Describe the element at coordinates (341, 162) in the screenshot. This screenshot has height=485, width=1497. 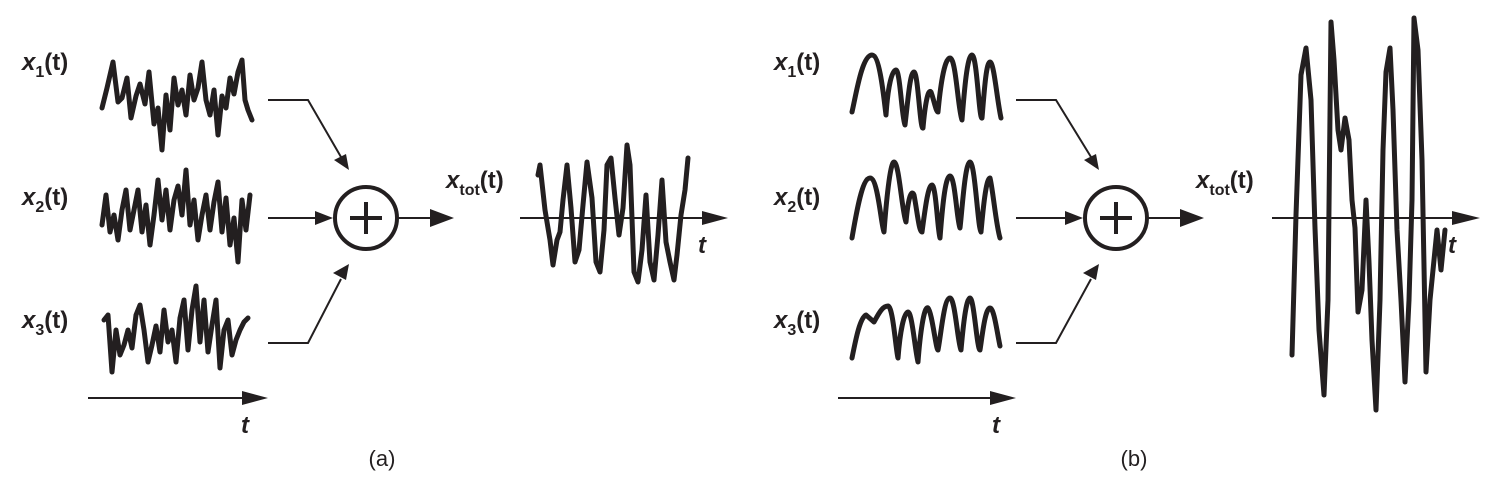
I see `arrowhead-x1-a` at that location.